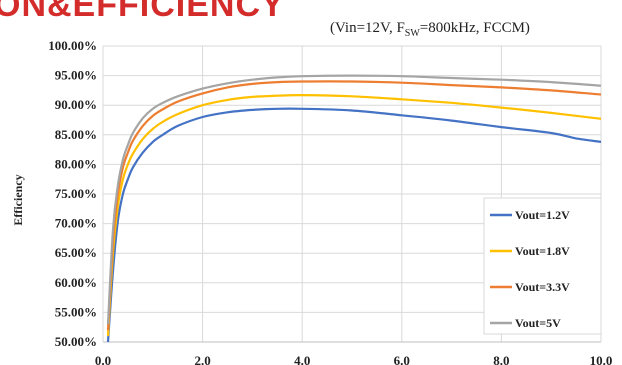  What do you see at coordinates (142, 12) in the screenshot?
I see `page-title: ON&EFFICIENCY` at bounding box center [142, 12].